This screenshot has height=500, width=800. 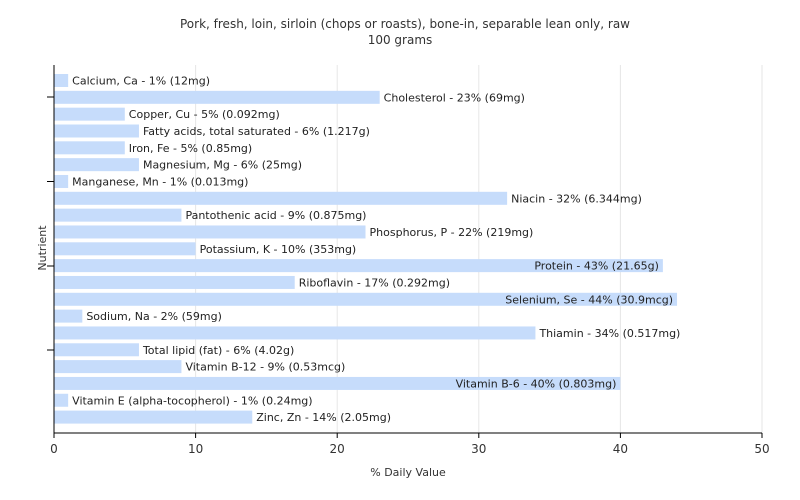 What do you see at coordinates (195, 449) in the screenshot?
I see `x-tick-label: 10` at bounding box center [195, 449].